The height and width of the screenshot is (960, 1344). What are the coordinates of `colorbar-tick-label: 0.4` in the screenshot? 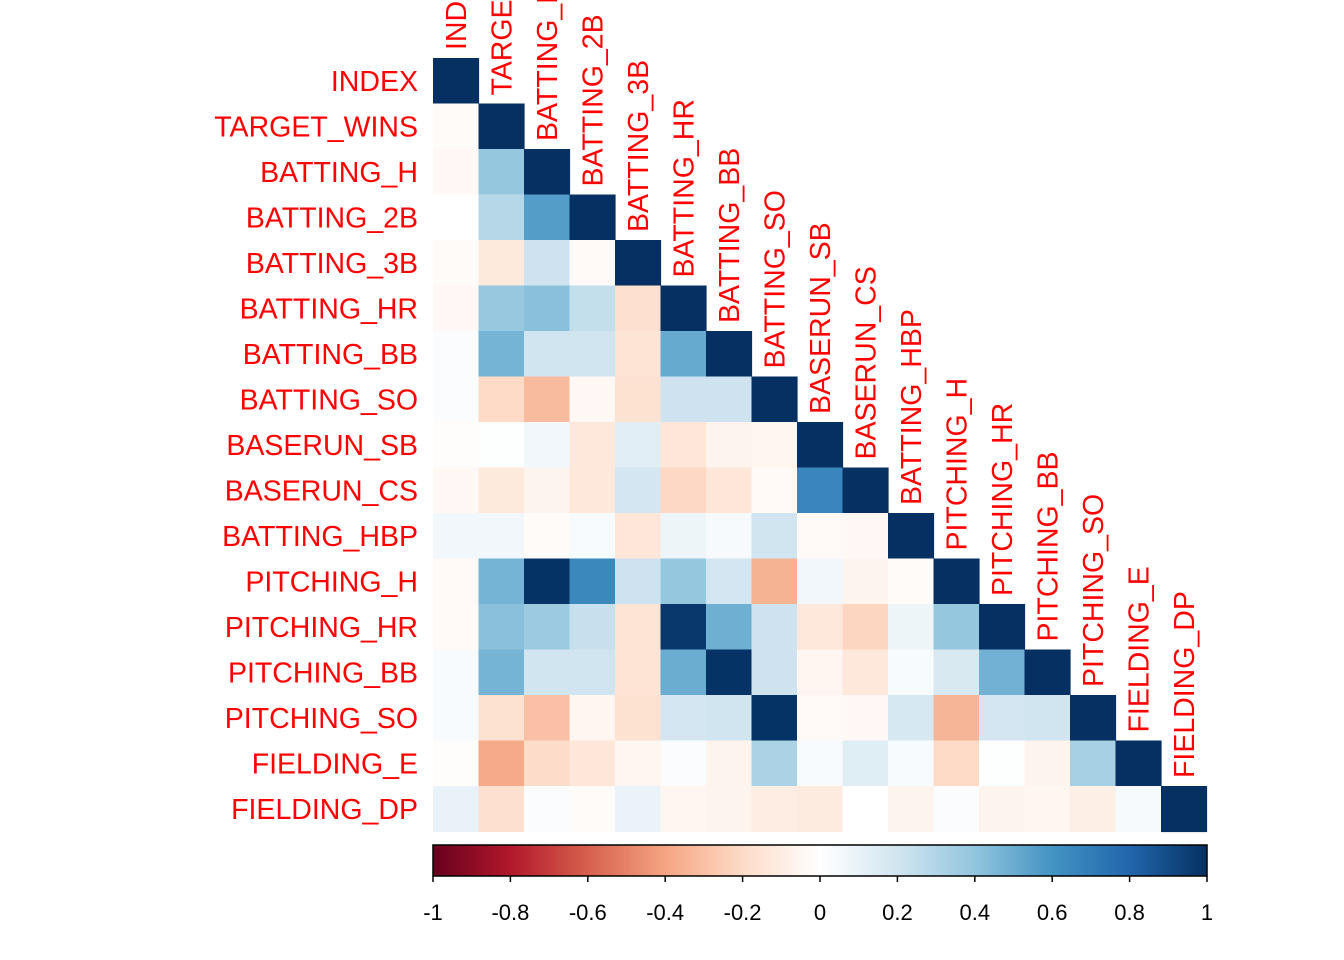 It's located at (975, 912).